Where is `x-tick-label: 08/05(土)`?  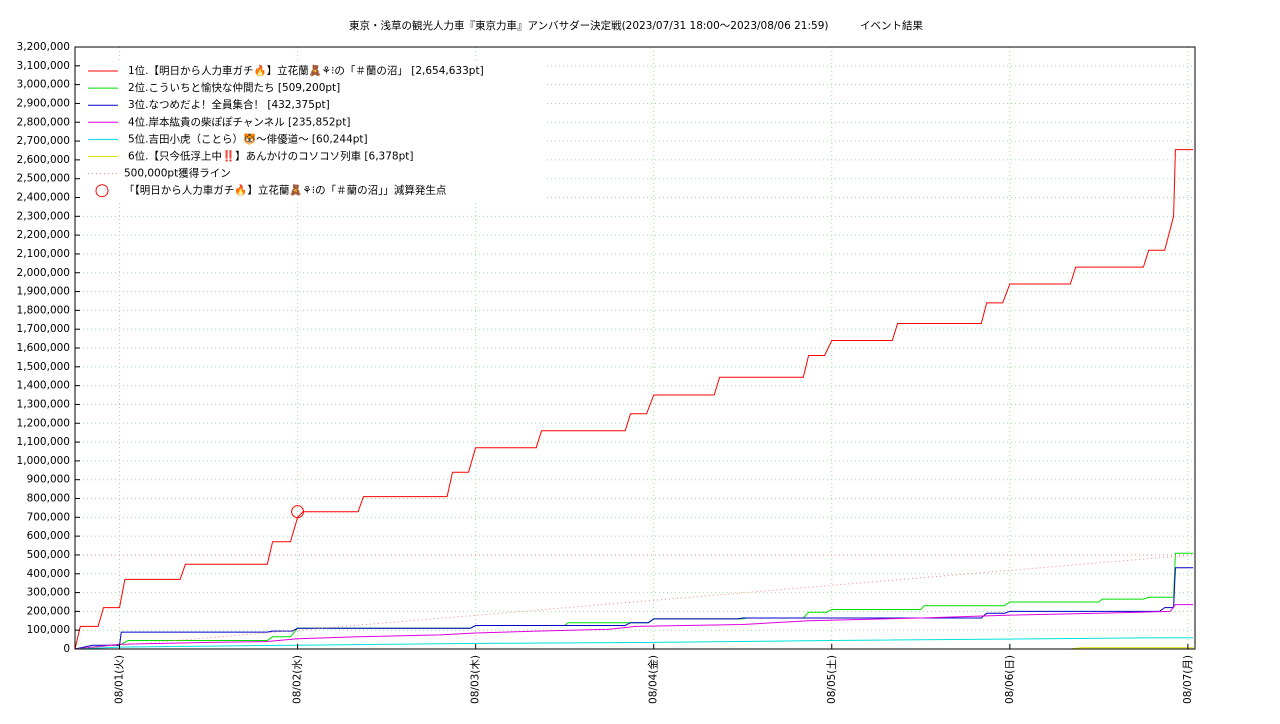 x-tick-label: 08/05(土) is located at coordinates (831, 679).